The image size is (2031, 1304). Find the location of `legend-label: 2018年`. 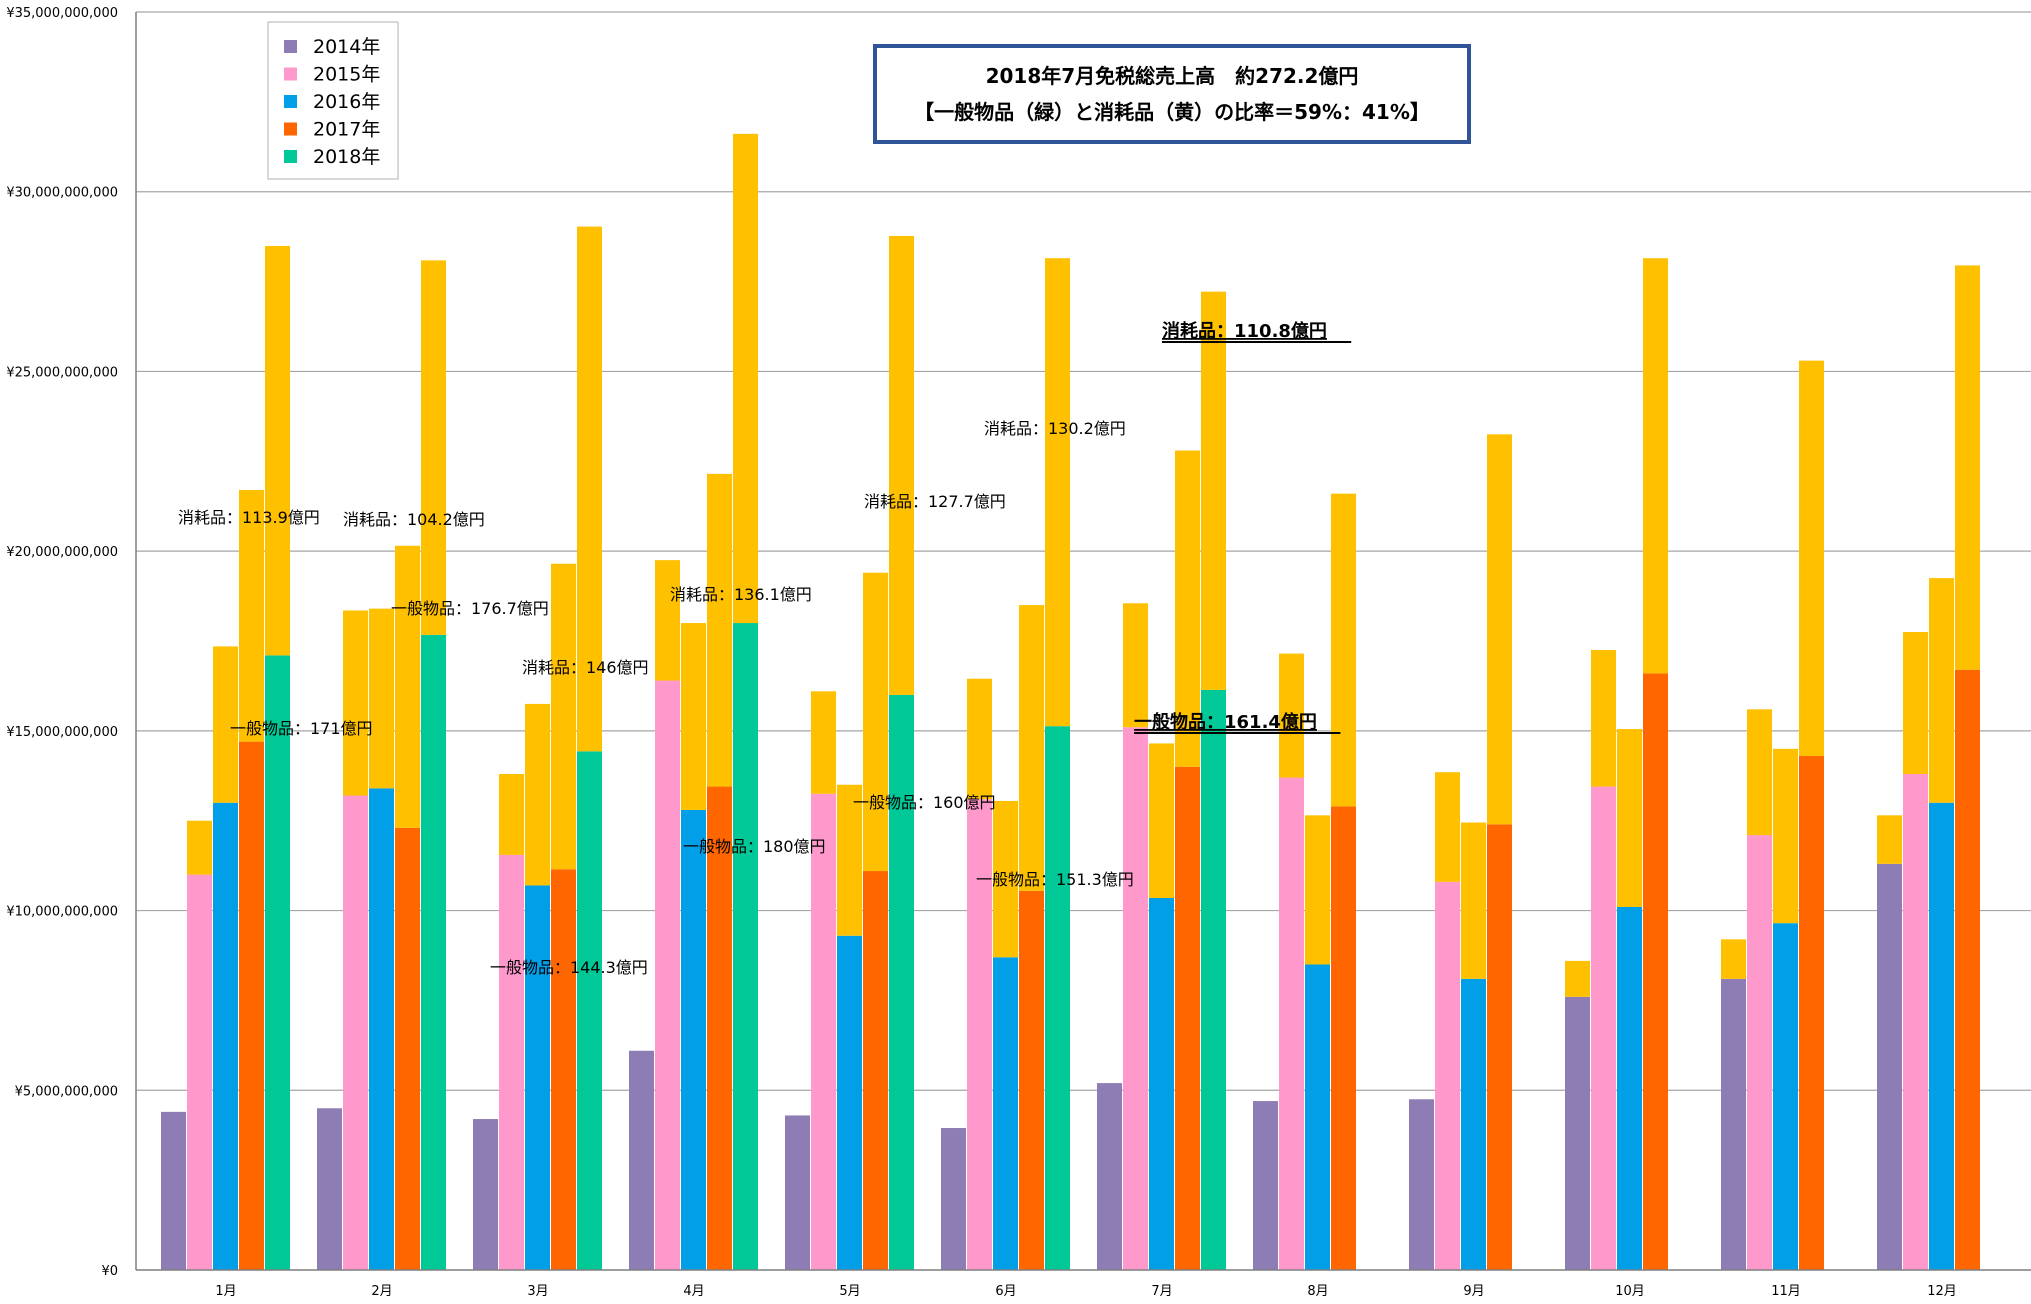

legend-label: 2018年 is located at coordinates (346, 157).